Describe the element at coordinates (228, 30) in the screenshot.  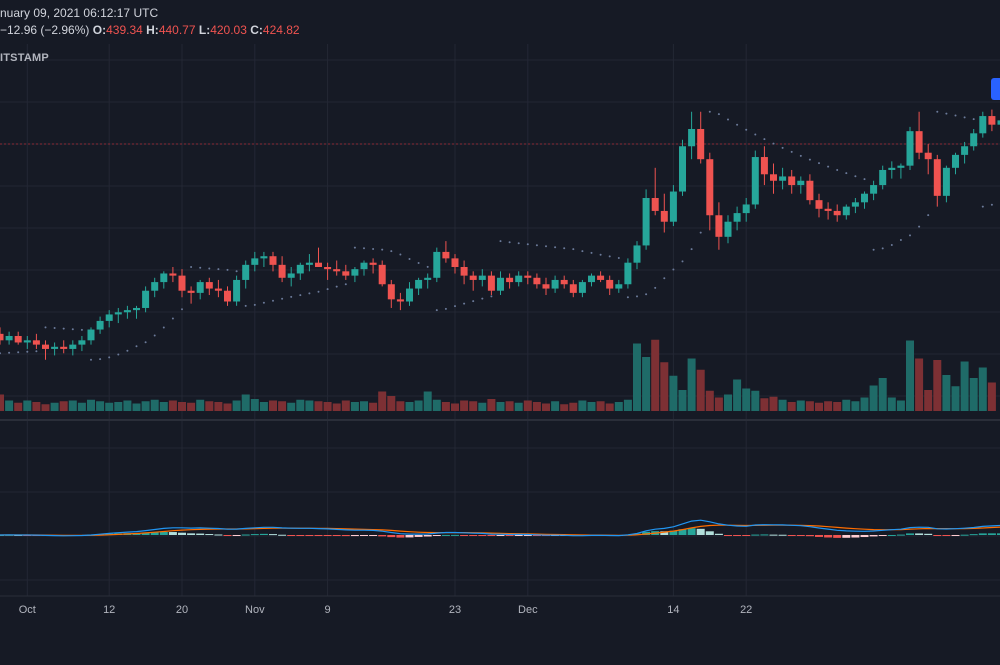
I see `low-value: 420.03` at that location.